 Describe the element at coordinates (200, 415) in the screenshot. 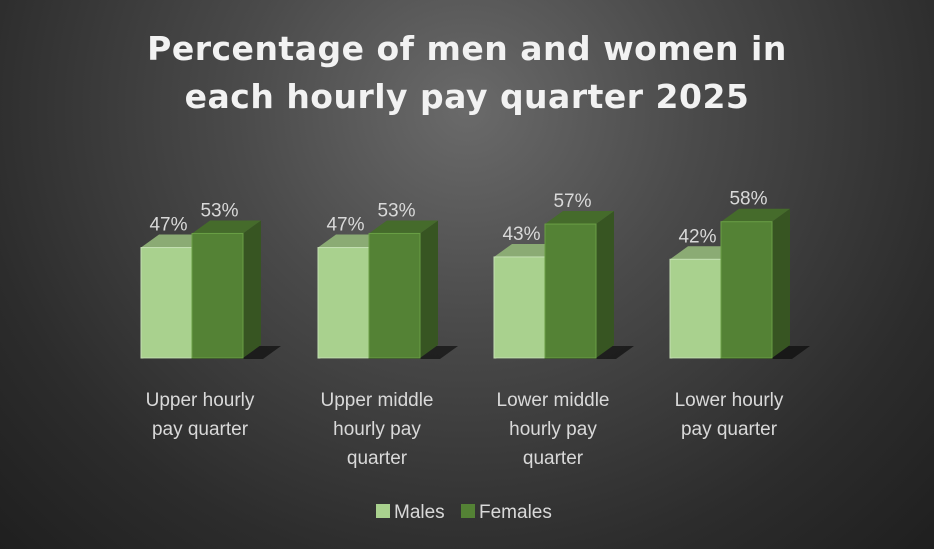

I see `category-label: Upper hourly pay quarter` at that location.